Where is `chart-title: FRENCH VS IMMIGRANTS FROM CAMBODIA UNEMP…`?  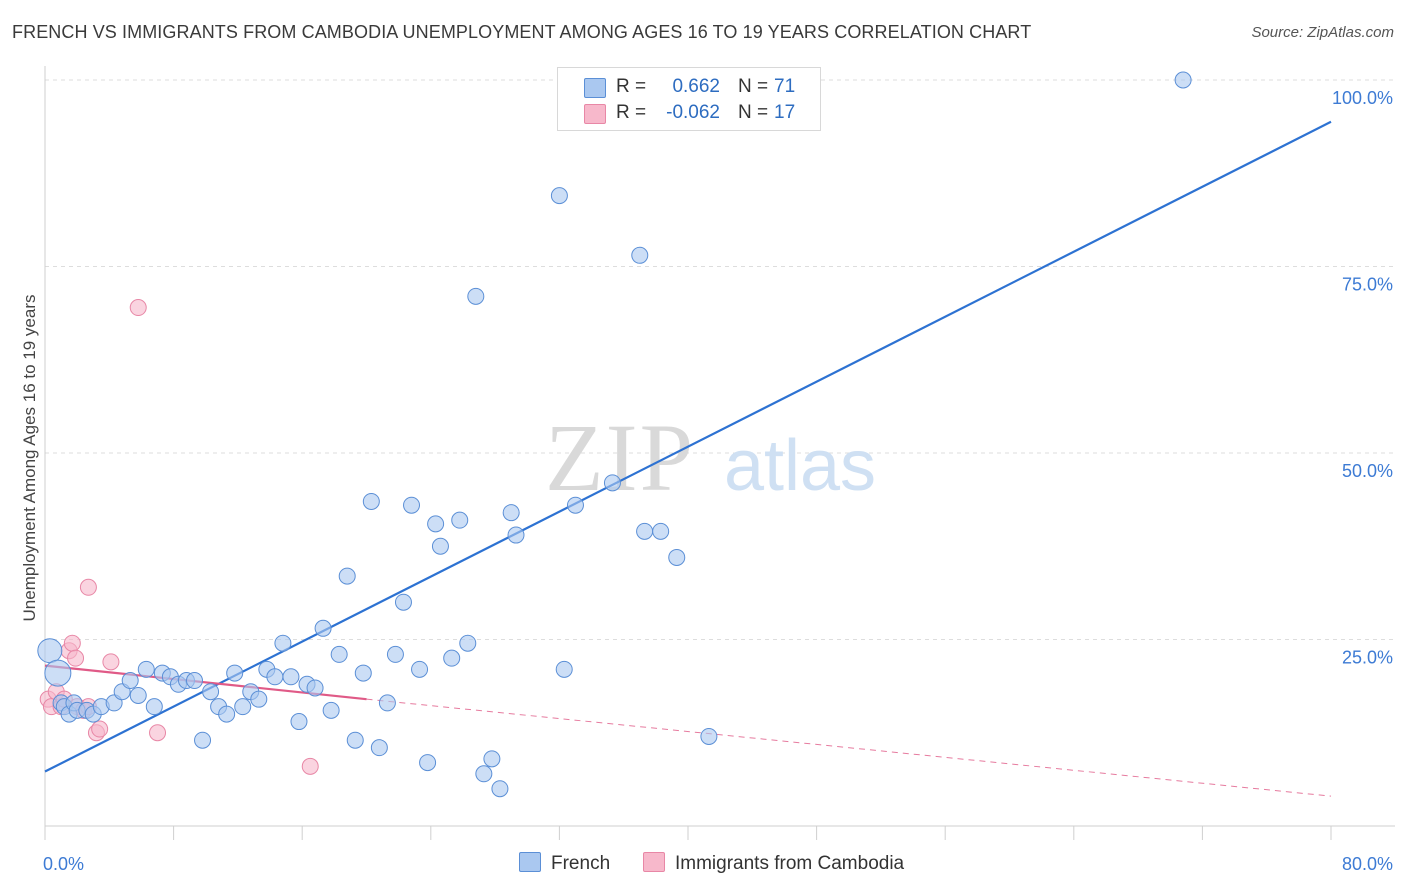 chart-title: FRENCH VS IMMIGRANTS FROM CAMBODIA UNEMP… is located at coordinates (522, 32).